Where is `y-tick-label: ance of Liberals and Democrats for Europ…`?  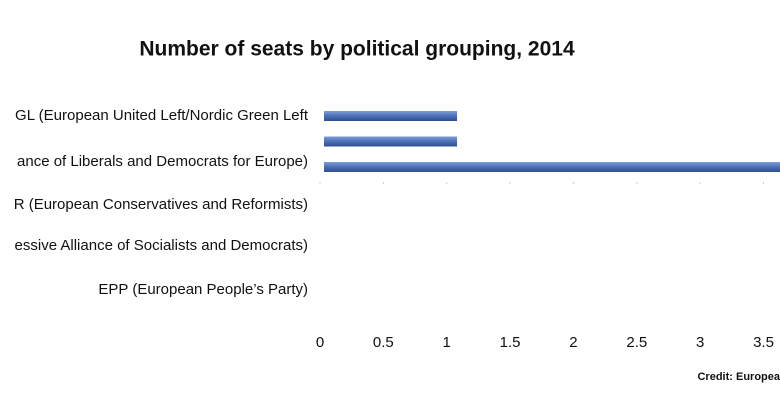
y-tick-label: ance of Liberals and Democrats for Europ… is located at coordinates (162, 161).